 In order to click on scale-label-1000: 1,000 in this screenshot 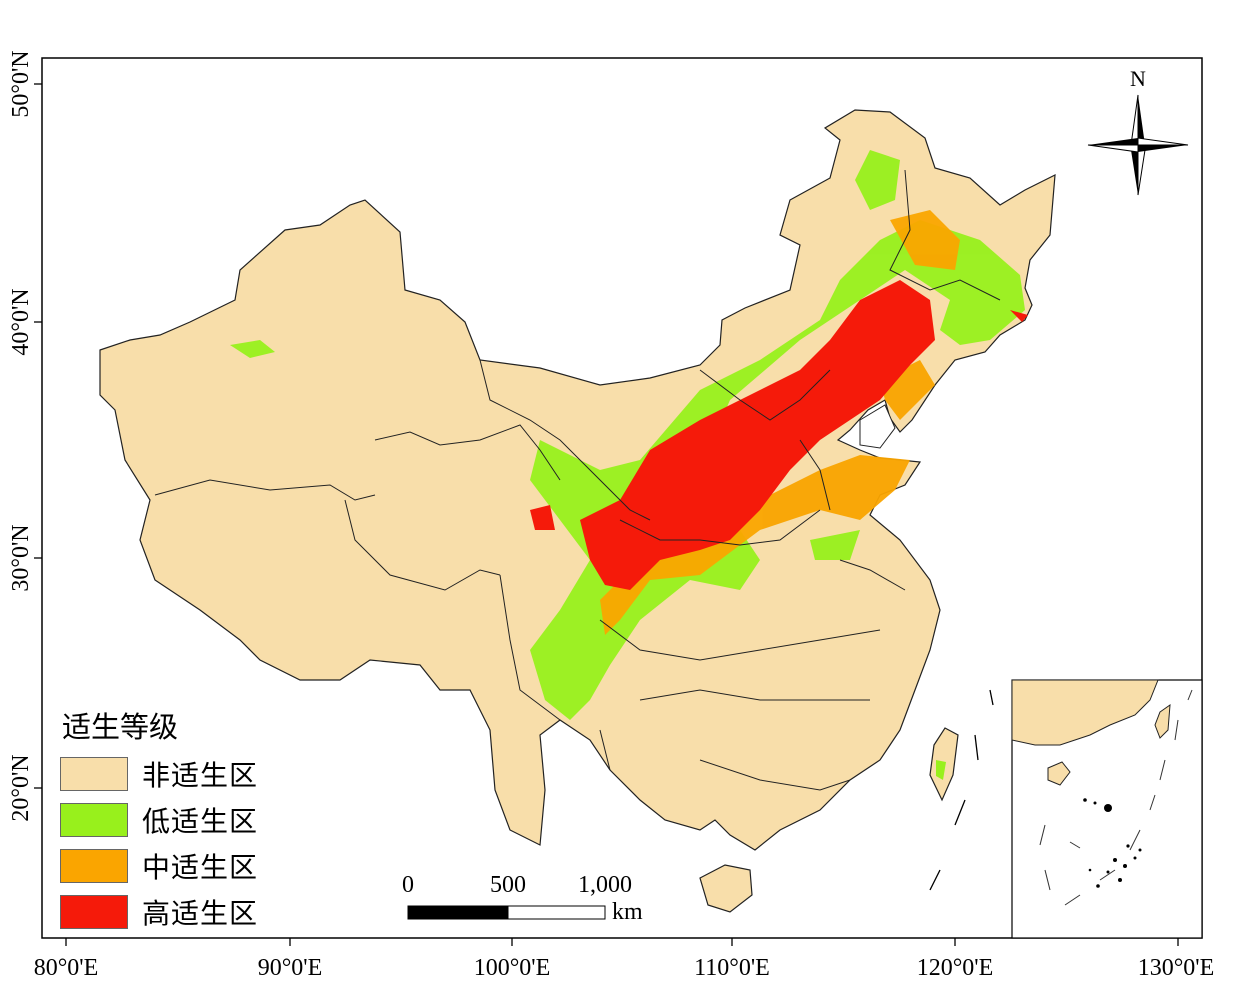, I will do `click(605, 885)`.